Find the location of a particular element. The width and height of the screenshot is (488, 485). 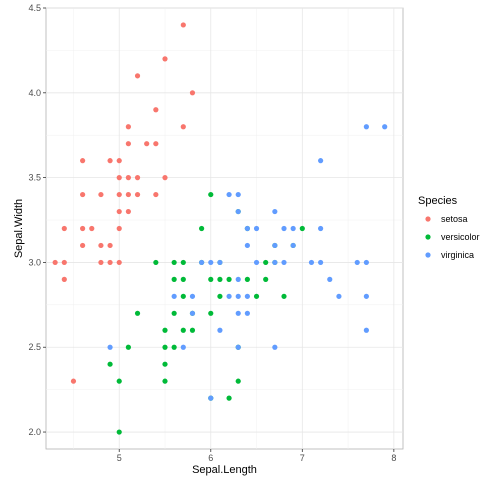

x-tick-label: 8 is located at coordinates (393, 458).